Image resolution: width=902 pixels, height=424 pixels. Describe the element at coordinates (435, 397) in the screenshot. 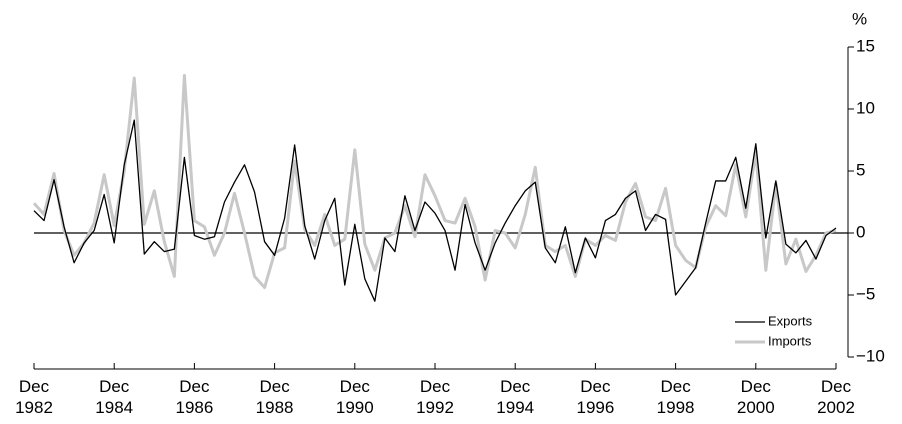

I see `x-tick-label: Dec 1992` at that location.